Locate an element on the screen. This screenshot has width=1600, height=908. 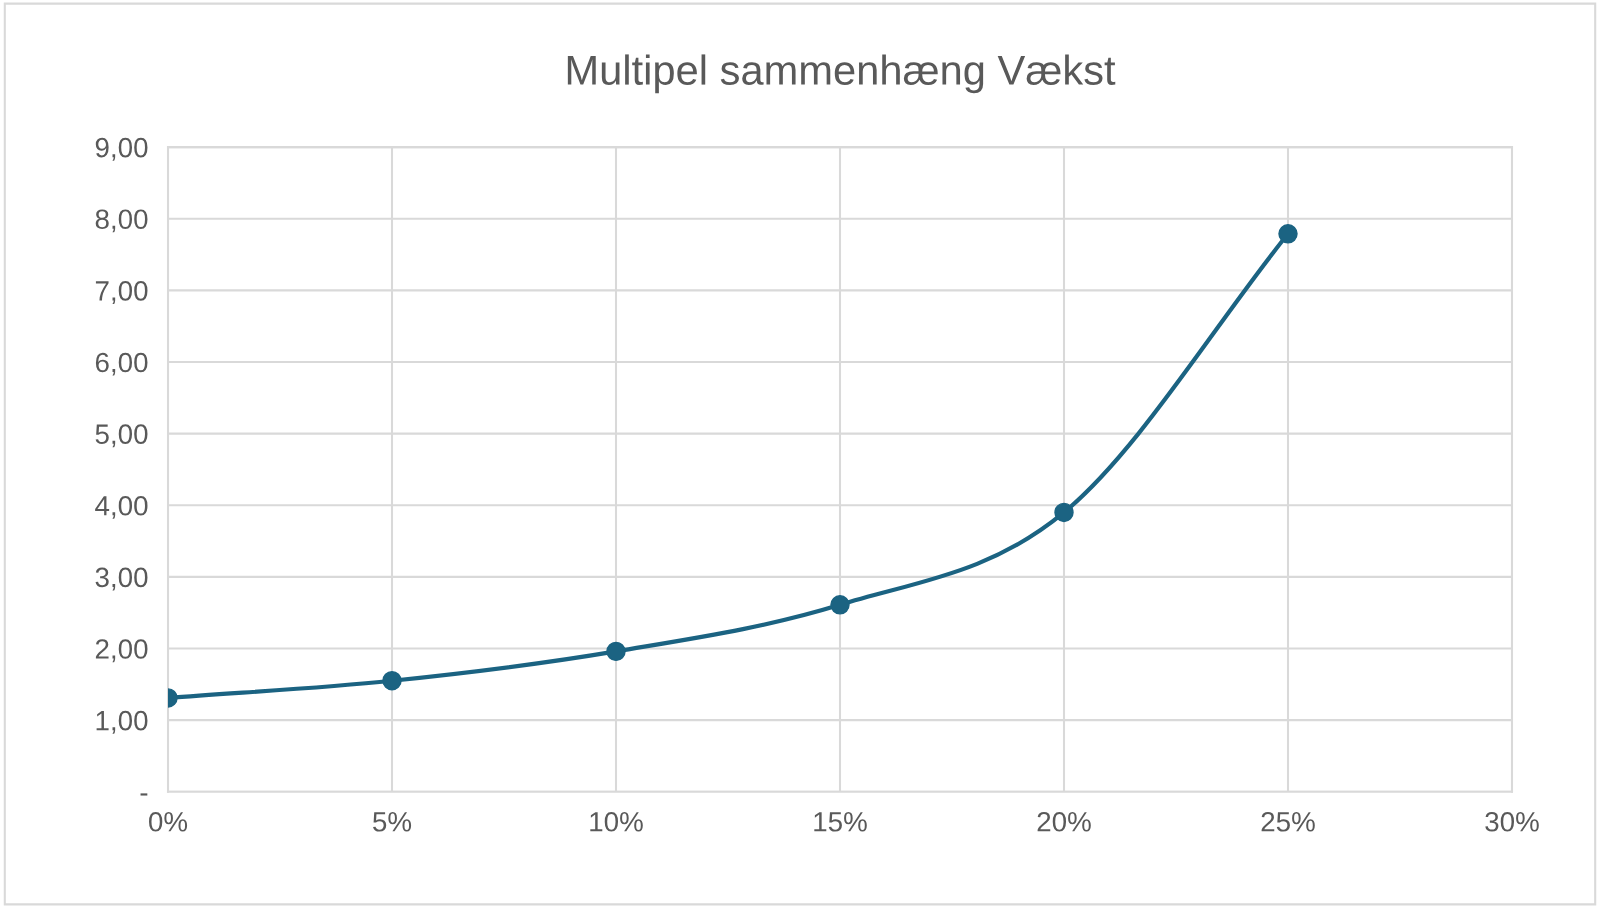
y-tick-label: 5,00 is located at coordinates (121, 436).